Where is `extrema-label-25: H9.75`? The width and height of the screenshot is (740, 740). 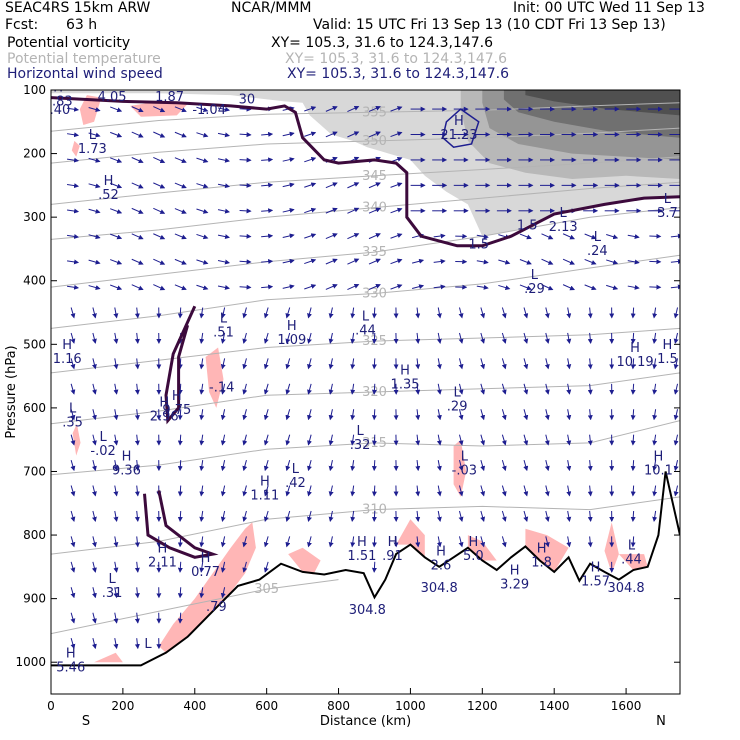 extrema-label-25: H9.75 is located at coordinates (176, 403).